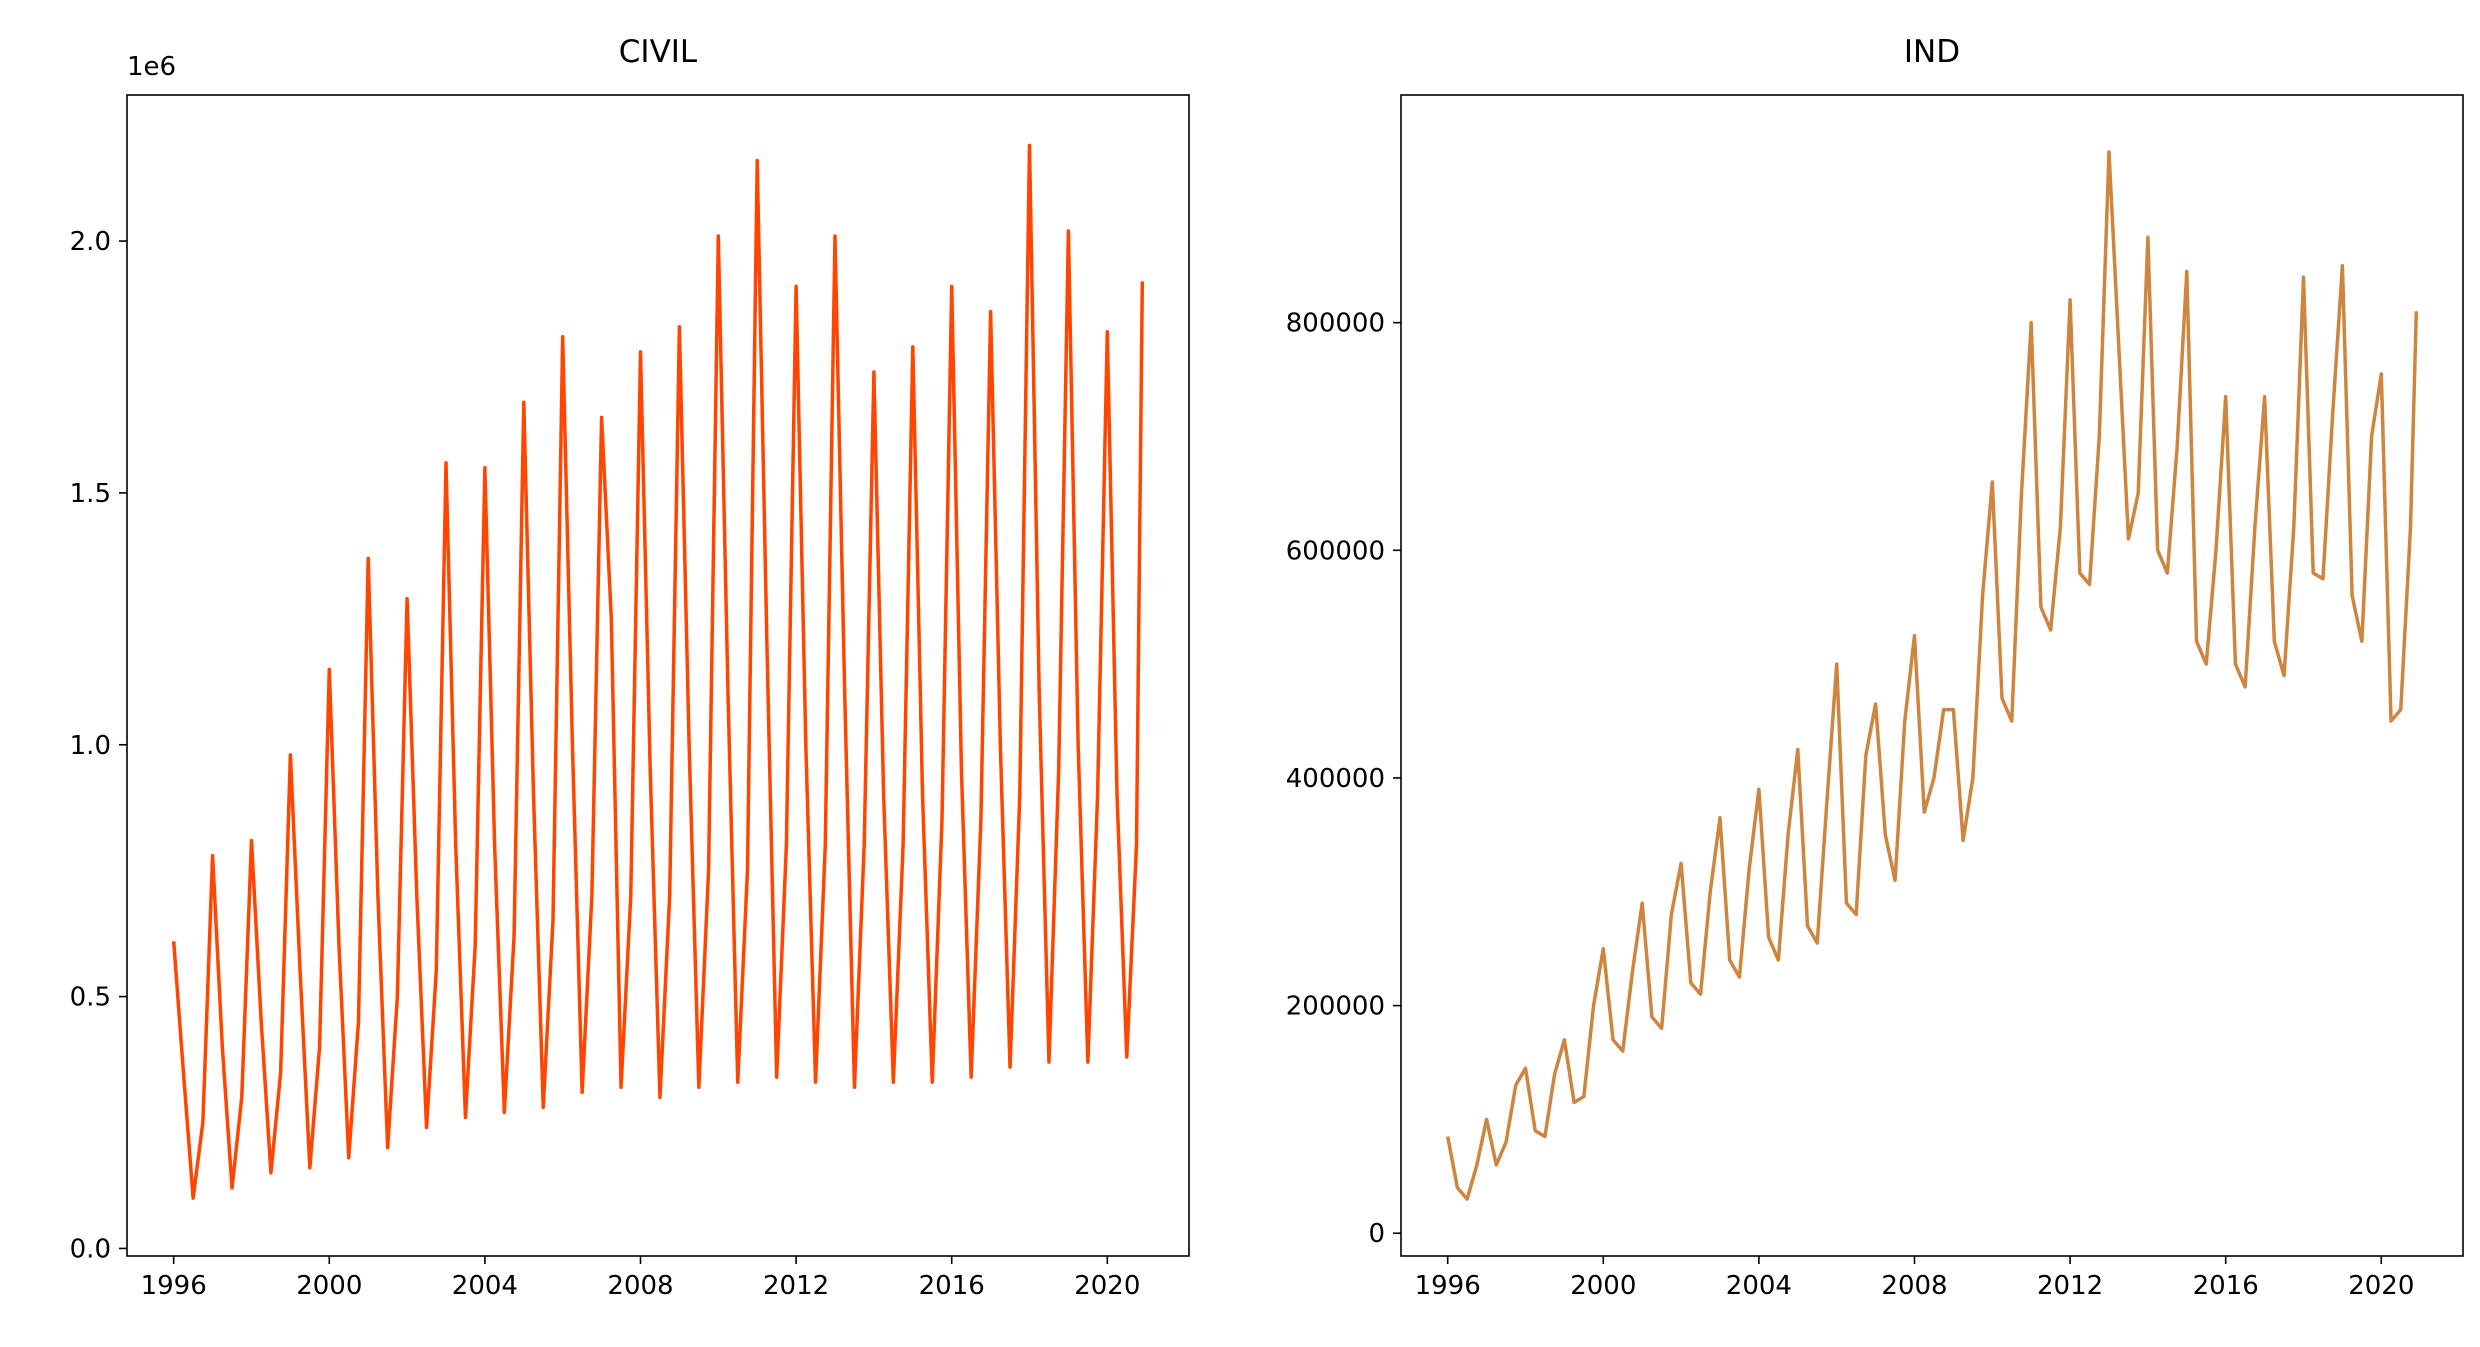  Describe the element at coordinates (90, 494) in the screenshot. I see `y-tick-label: 1.5` at that location.